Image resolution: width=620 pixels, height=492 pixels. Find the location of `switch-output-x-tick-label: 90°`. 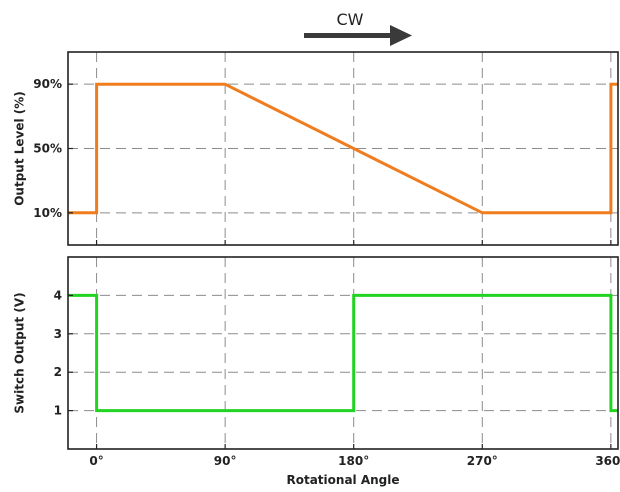

switch-output-x-tick-label: 90° is located at coordinates (225, 461).